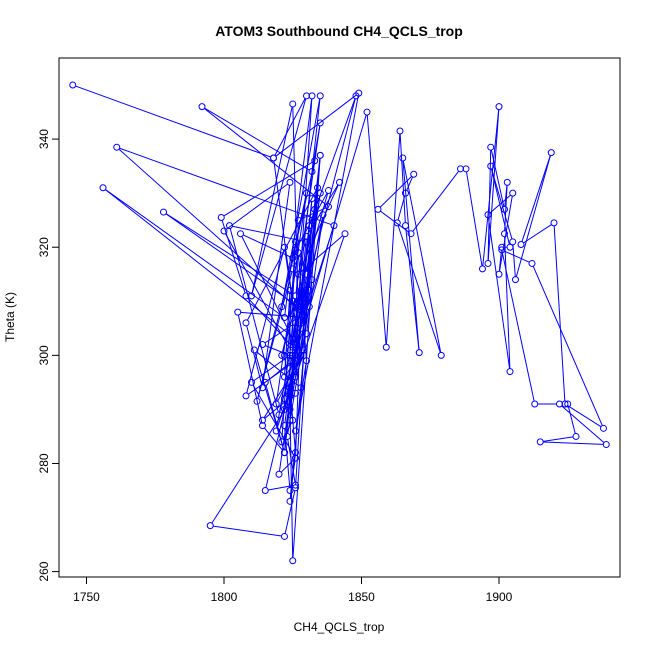 The width and height of the screenshot is (650, 650). Describe the element at coordinates (44, 247) in the screenshot. I see `y-tick-label: 320` at that location.